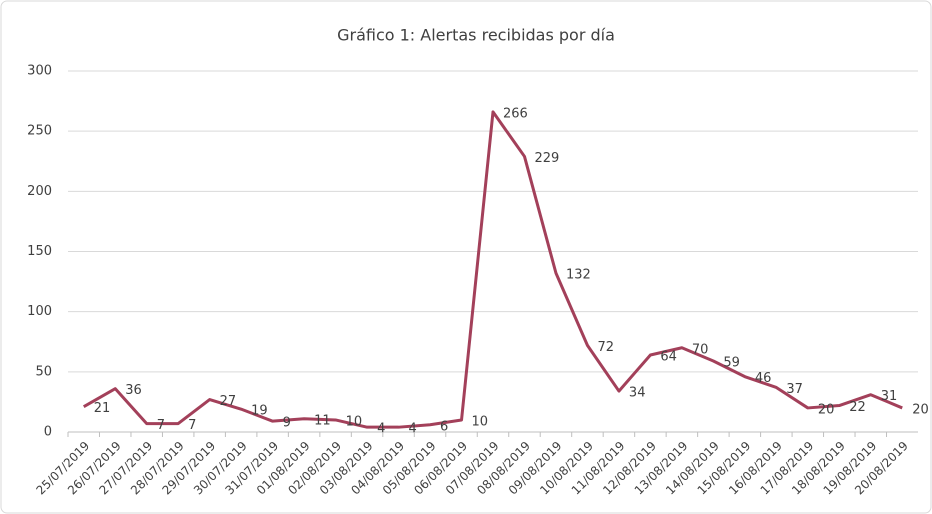  I want to click on chart-title: Gráfico 1: Alertas recibidas por día, so click(476, 35).